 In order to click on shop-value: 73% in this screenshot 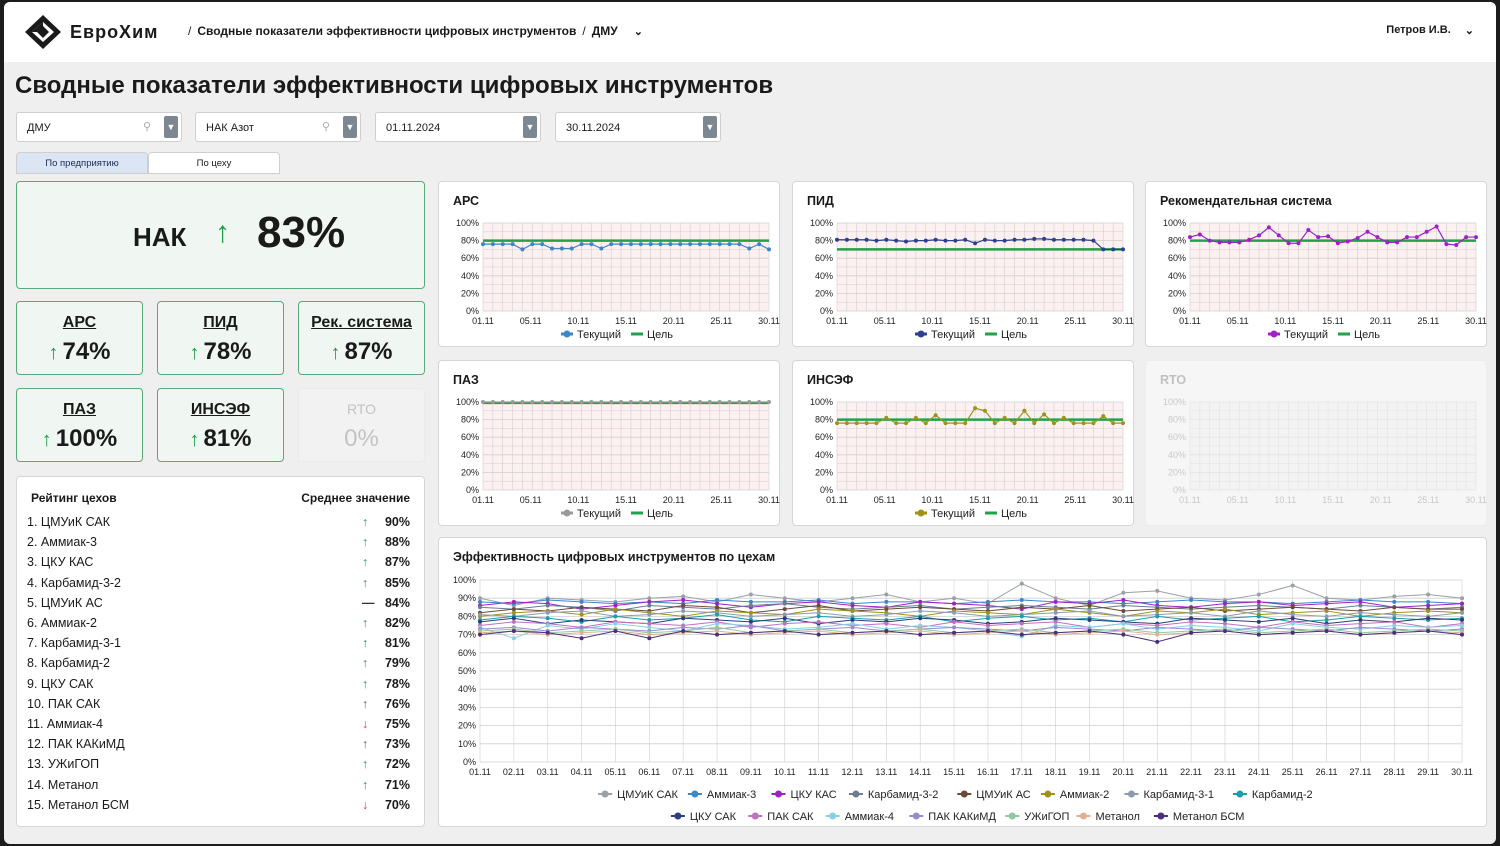, I will do `click(397, 744)`.